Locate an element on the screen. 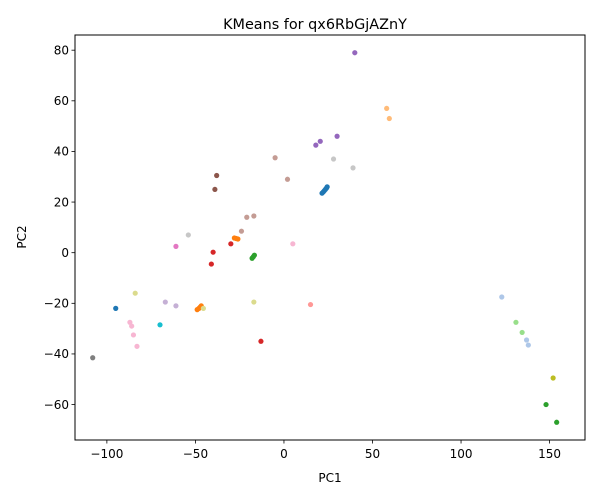  y-tick-label: 60 is located at coordinates (61, 101).